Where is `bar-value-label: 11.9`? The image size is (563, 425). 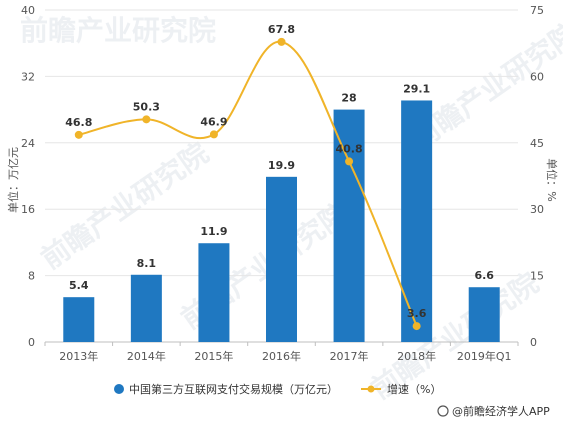
bar-value-label: 11.9 is located at coordinates (213, 231).